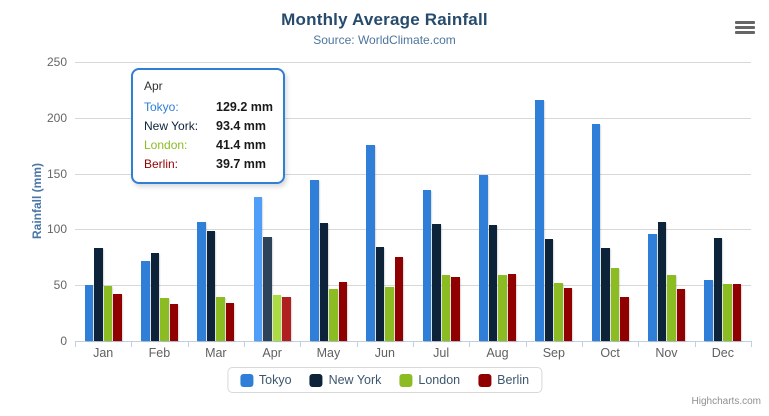 The height and width of the screenshot is (416, 769). Describe the element at coordinates (241, 145) in the screenshot. I see `tooltip-series-value: 41.4 mm` at that location.